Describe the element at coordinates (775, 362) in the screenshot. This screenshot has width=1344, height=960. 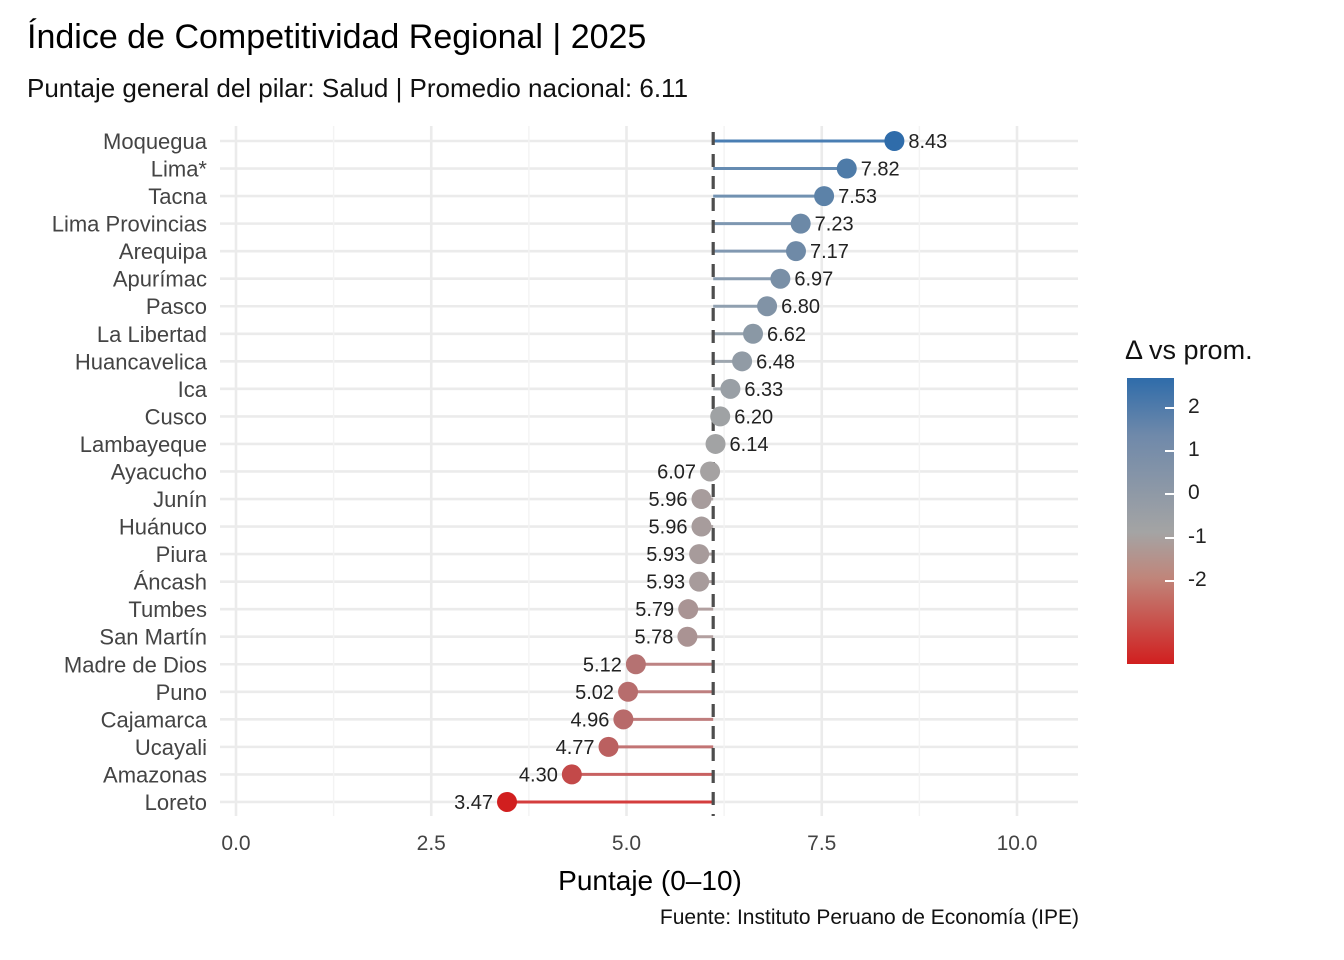
I see `data-label: 6.48` at that location.